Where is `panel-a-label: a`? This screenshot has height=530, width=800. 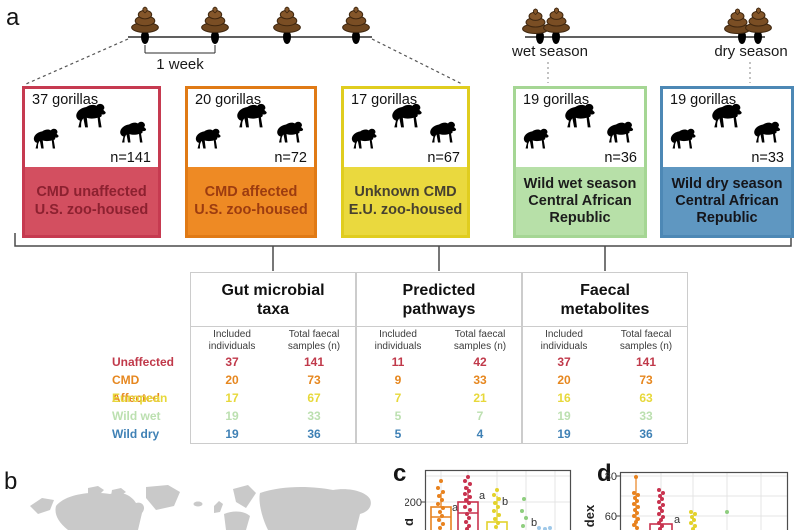
panel-a-label: a is located at coordinates (13, 17).